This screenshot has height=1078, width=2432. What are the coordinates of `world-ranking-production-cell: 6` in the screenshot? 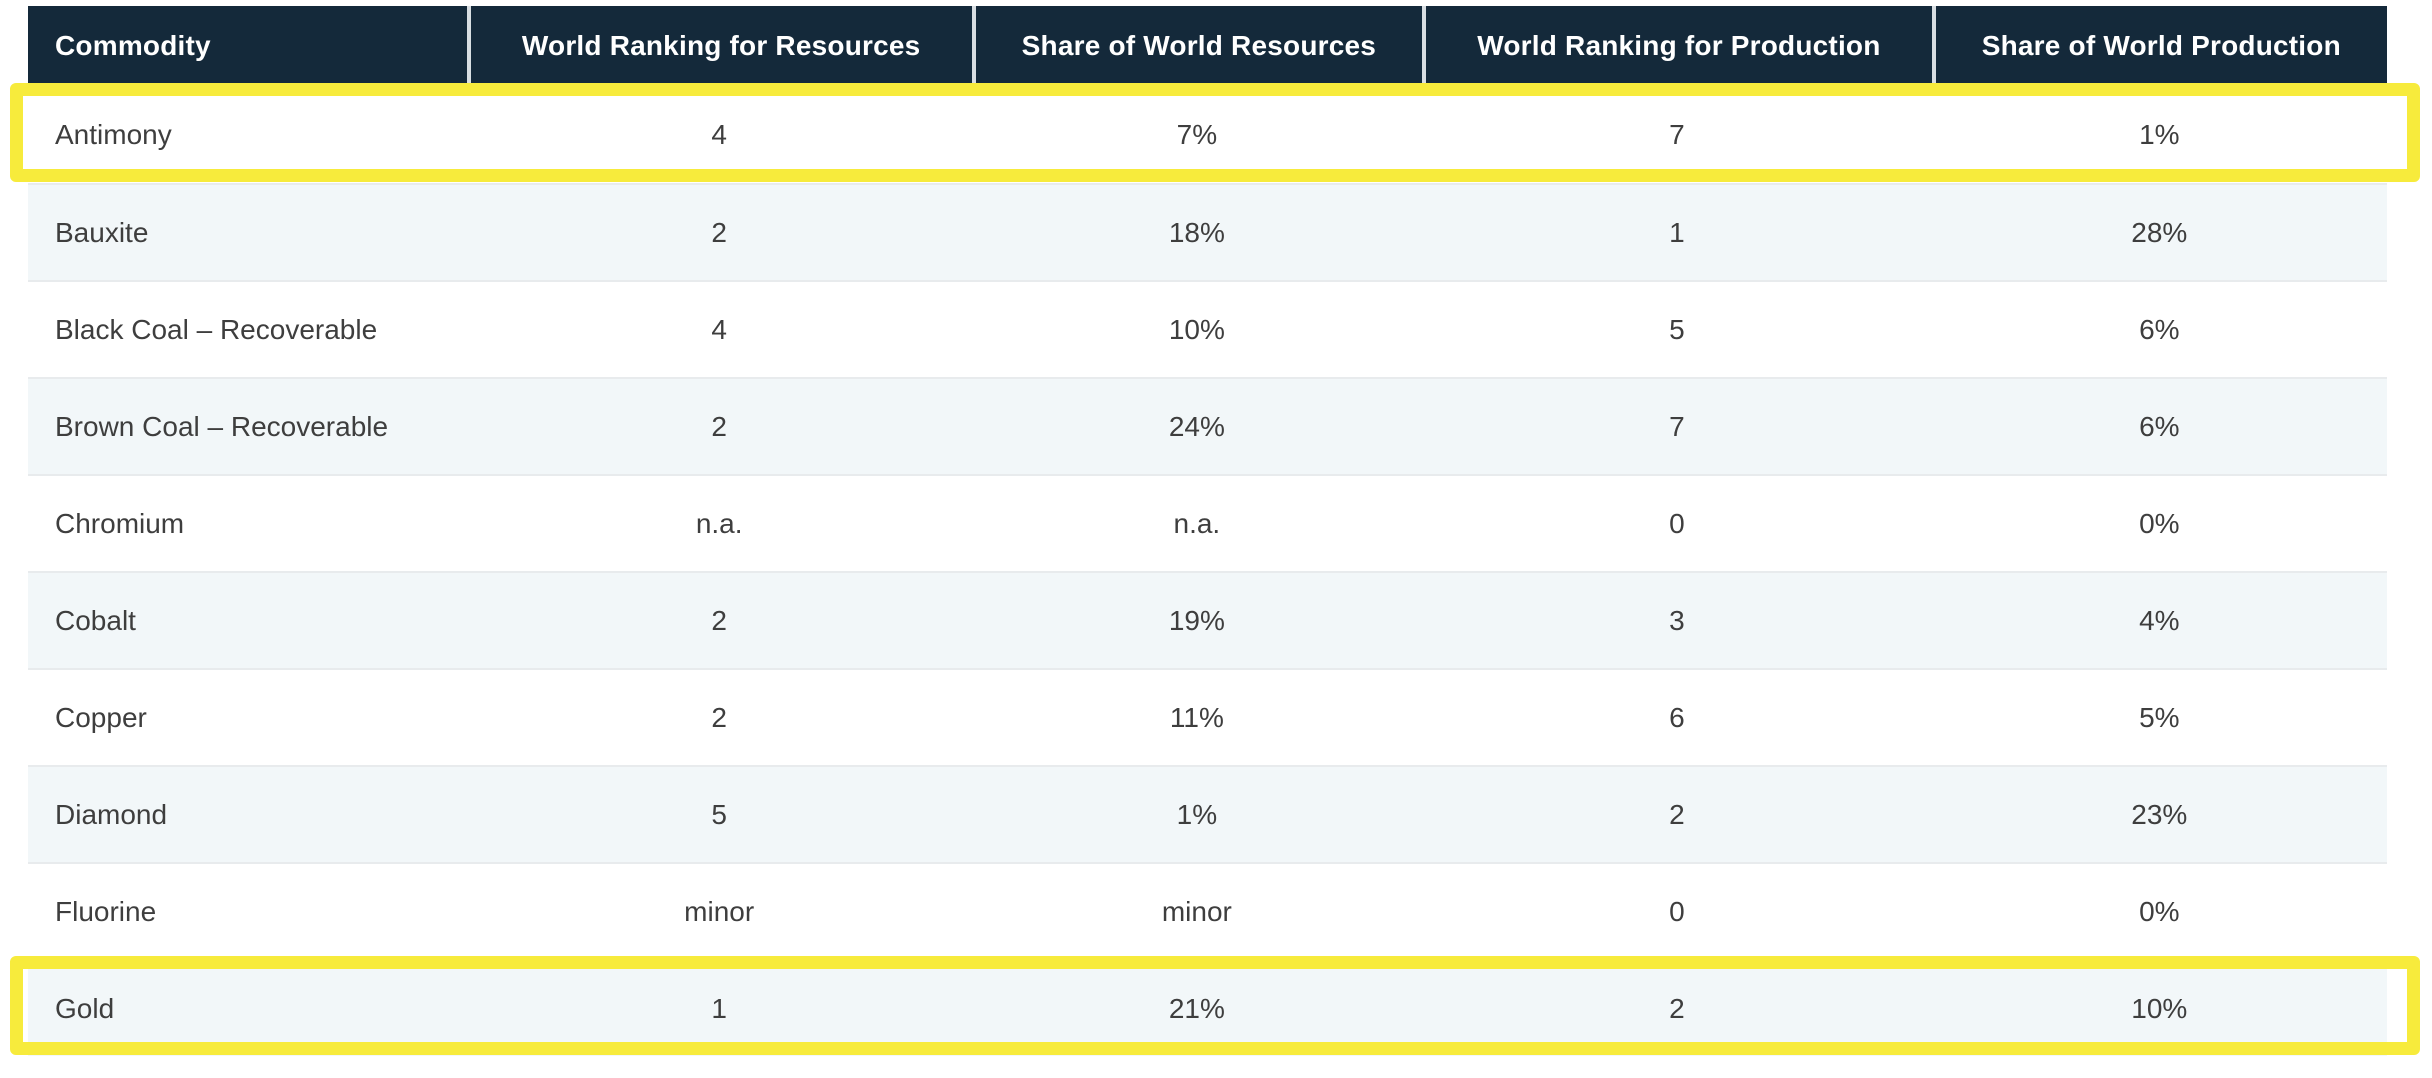 It's located at (1677, 717).